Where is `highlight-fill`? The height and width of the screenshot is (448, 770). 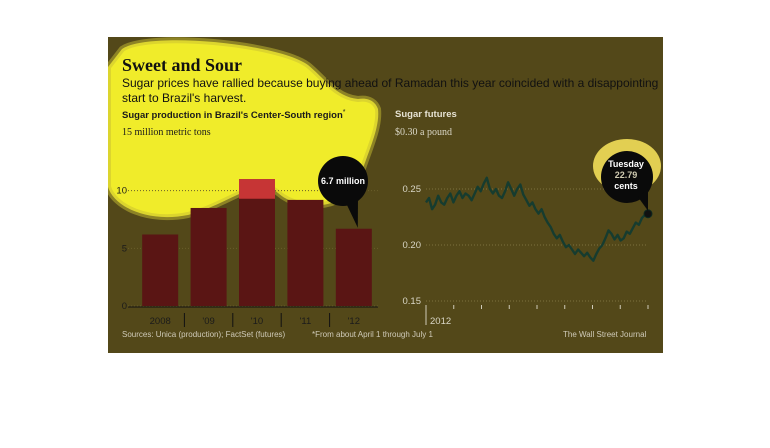
highlight-fill is located at coordinates (243, 129).